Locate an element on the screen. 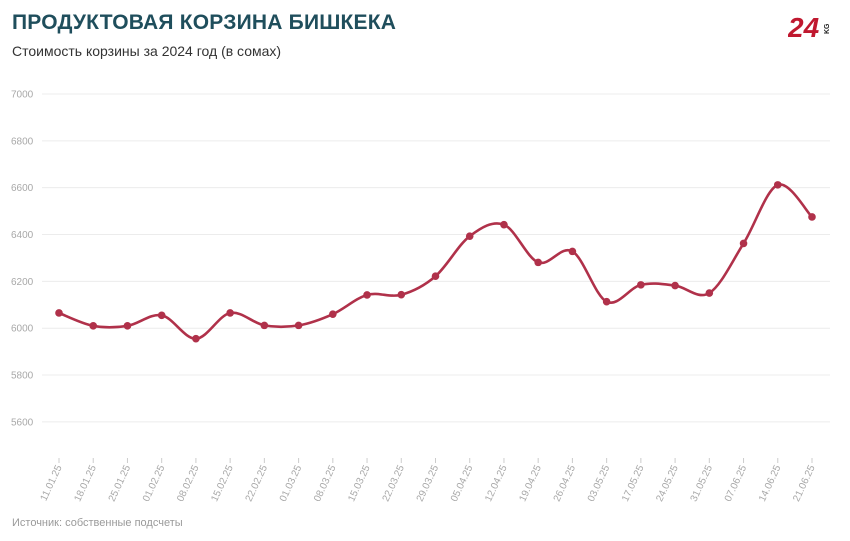 The height and width of the screenshot is (541, 850). logo-sub-text: KG is located at coordinates (827, 28).